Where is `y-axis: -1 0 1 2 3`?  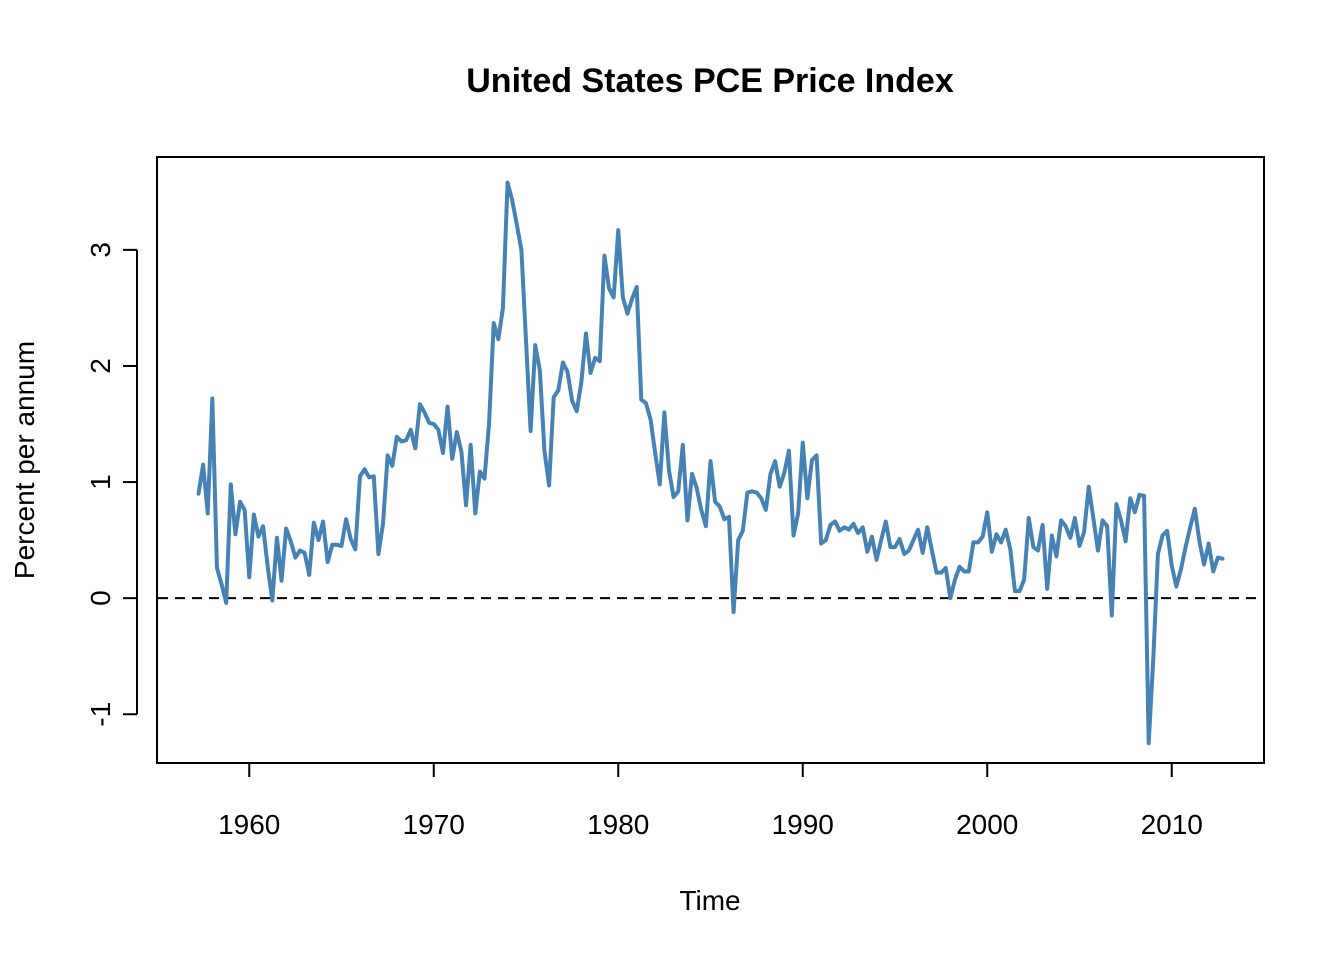
y-axis: -1 0 1 2 3 is located at coordinates (111, 484).